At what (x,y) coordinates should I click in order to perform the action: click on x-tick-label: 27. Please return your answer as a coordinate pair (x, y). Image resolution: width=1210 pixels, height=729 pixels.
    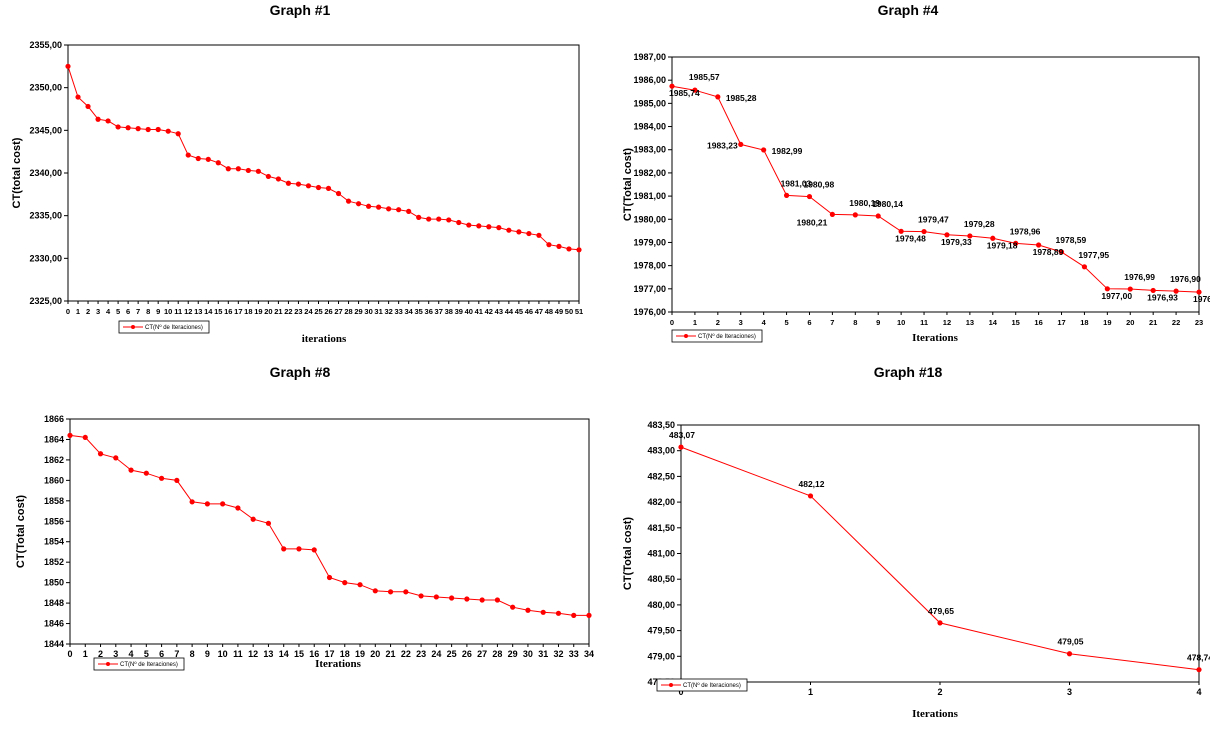
    Looking at the image, I should click on (338, 311).